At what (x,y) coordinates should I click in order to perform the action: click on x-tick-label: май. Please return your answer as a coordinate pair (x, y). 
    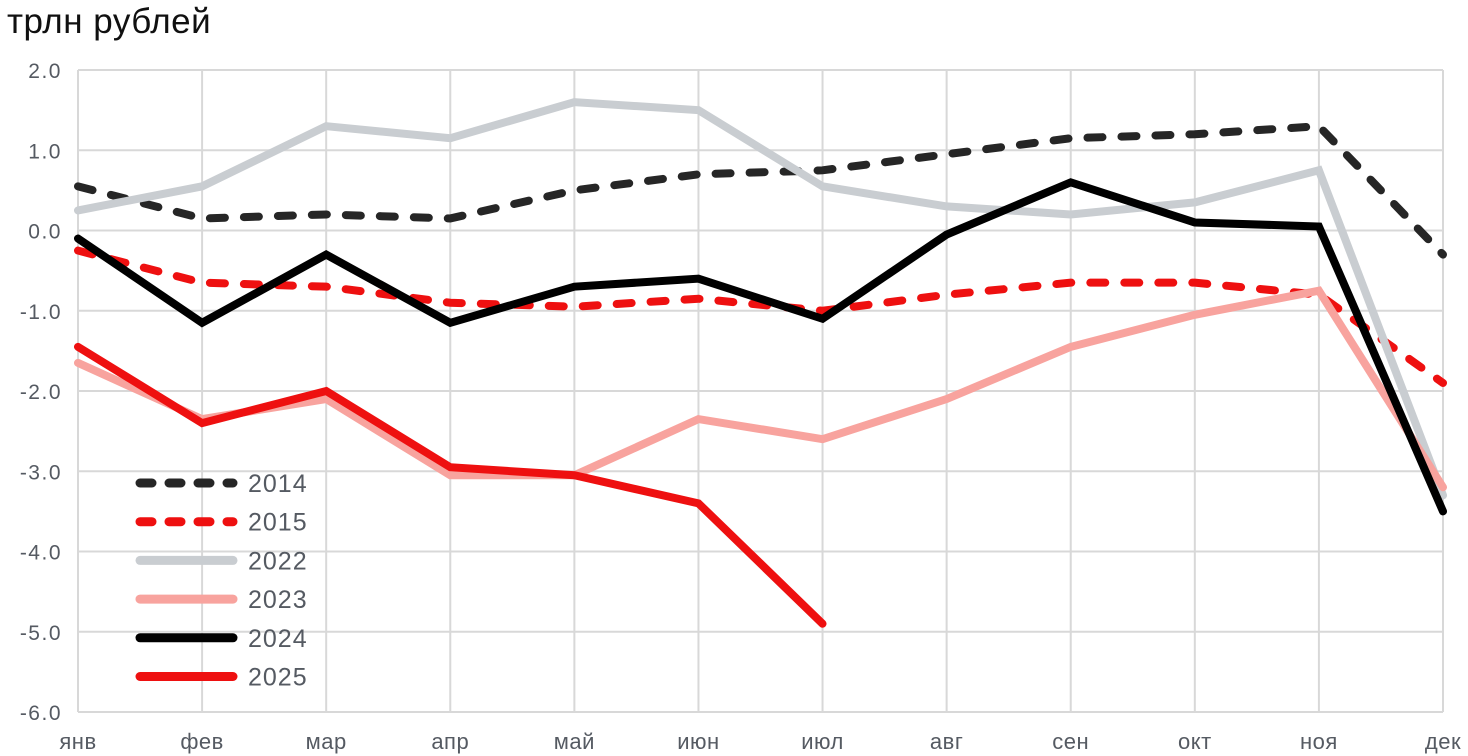
    Looking at the image, I should click on (574, 741).